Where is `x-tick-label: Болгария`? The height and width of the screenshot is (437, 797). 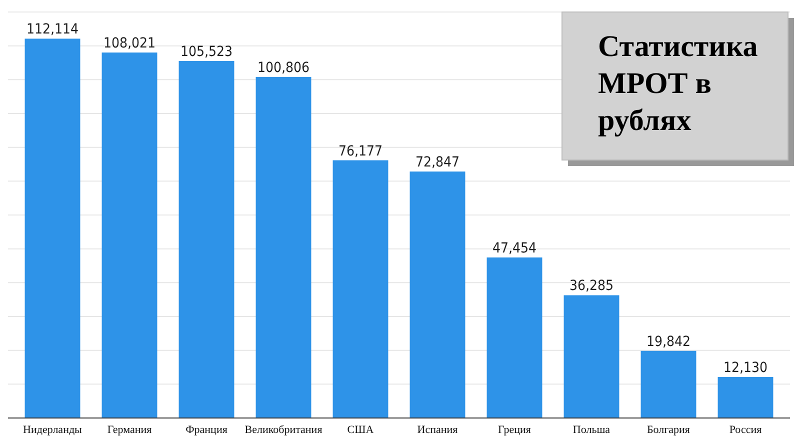
x-tick-label: Болгария is located at coordinates (668, 430).